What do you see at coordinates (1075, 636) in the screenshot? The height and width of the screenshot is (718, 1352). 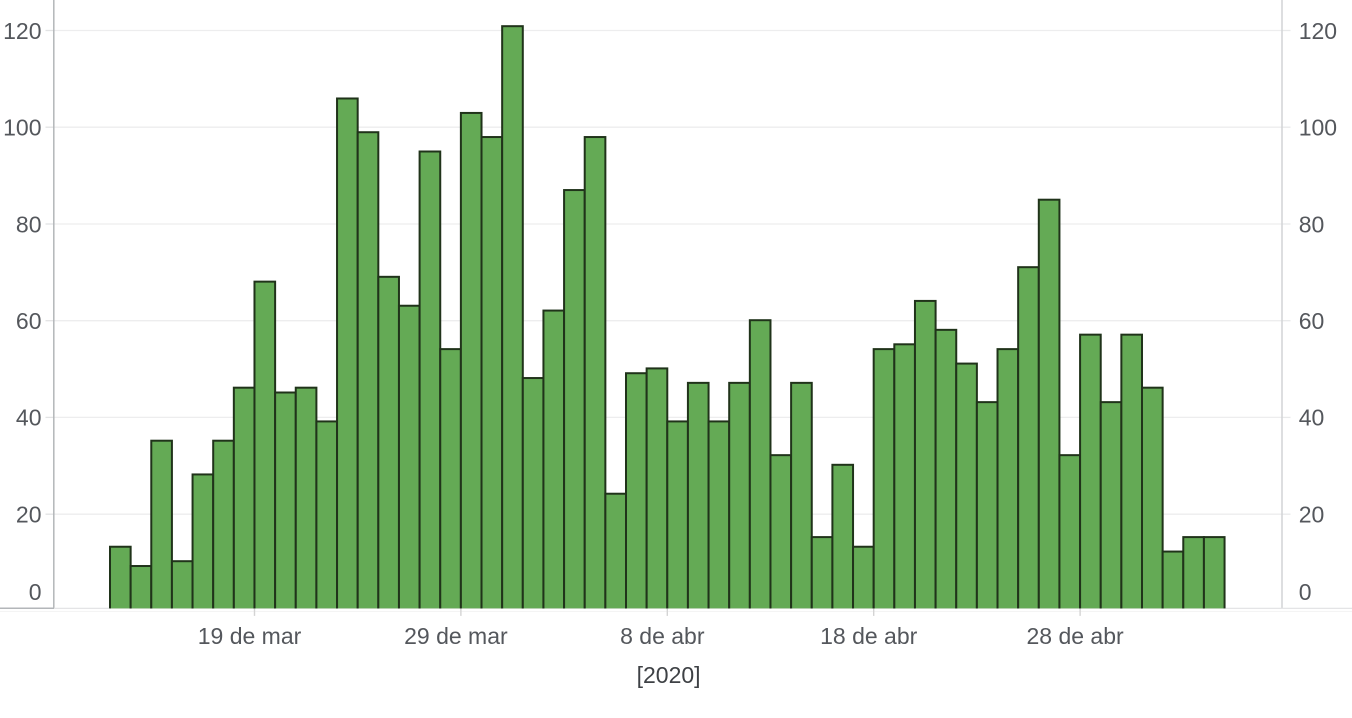 I see `svg-text: 28 de abr` at bounding box center [1075, 636].